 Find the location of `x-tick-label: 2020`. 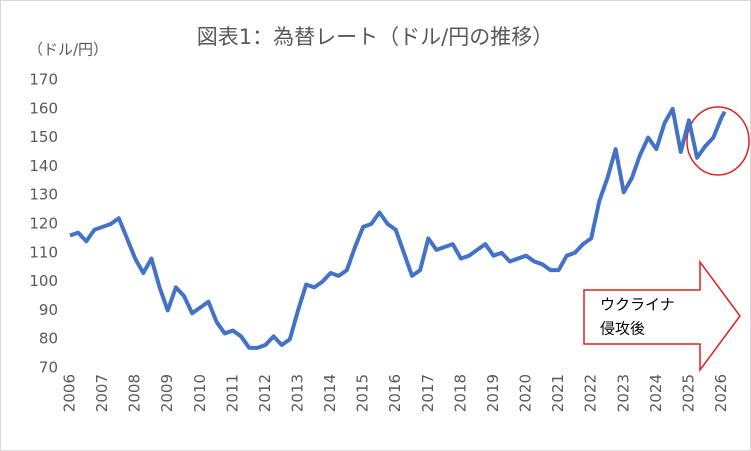

x-tick-label: 2020 is located at coordinates (526, 393).